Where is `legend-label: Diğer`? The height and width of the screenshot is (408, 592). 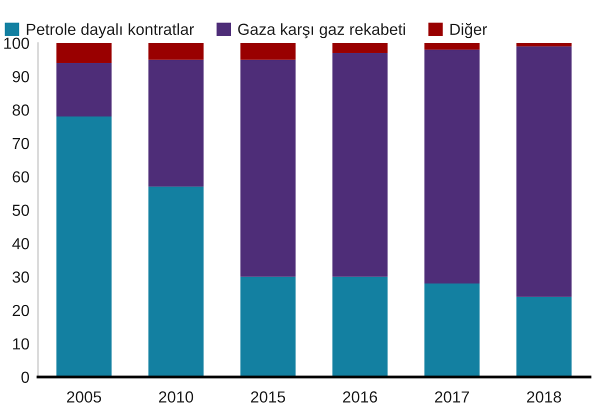
legend-label: Diğer is located at coordinates (469, 30).